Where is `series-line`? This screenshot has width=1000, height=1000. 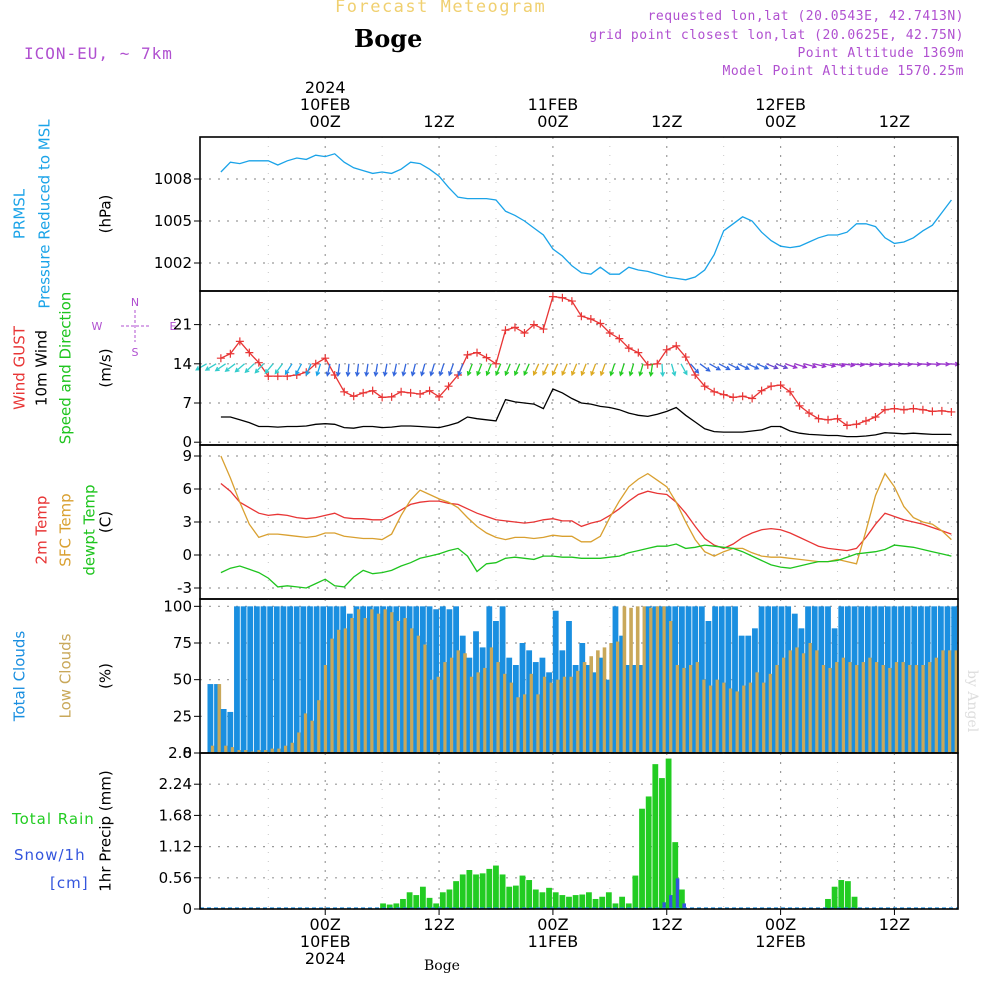
series-line is located at coordinates (586, 217).